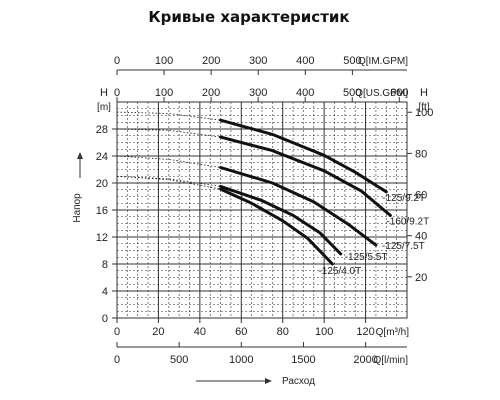 This screenshot has height=400, width=500. What do you see at coordinates (421, 154) in the screenshot?
I see `right-axis-tick-label: 80` at bounding box center [421, 154].